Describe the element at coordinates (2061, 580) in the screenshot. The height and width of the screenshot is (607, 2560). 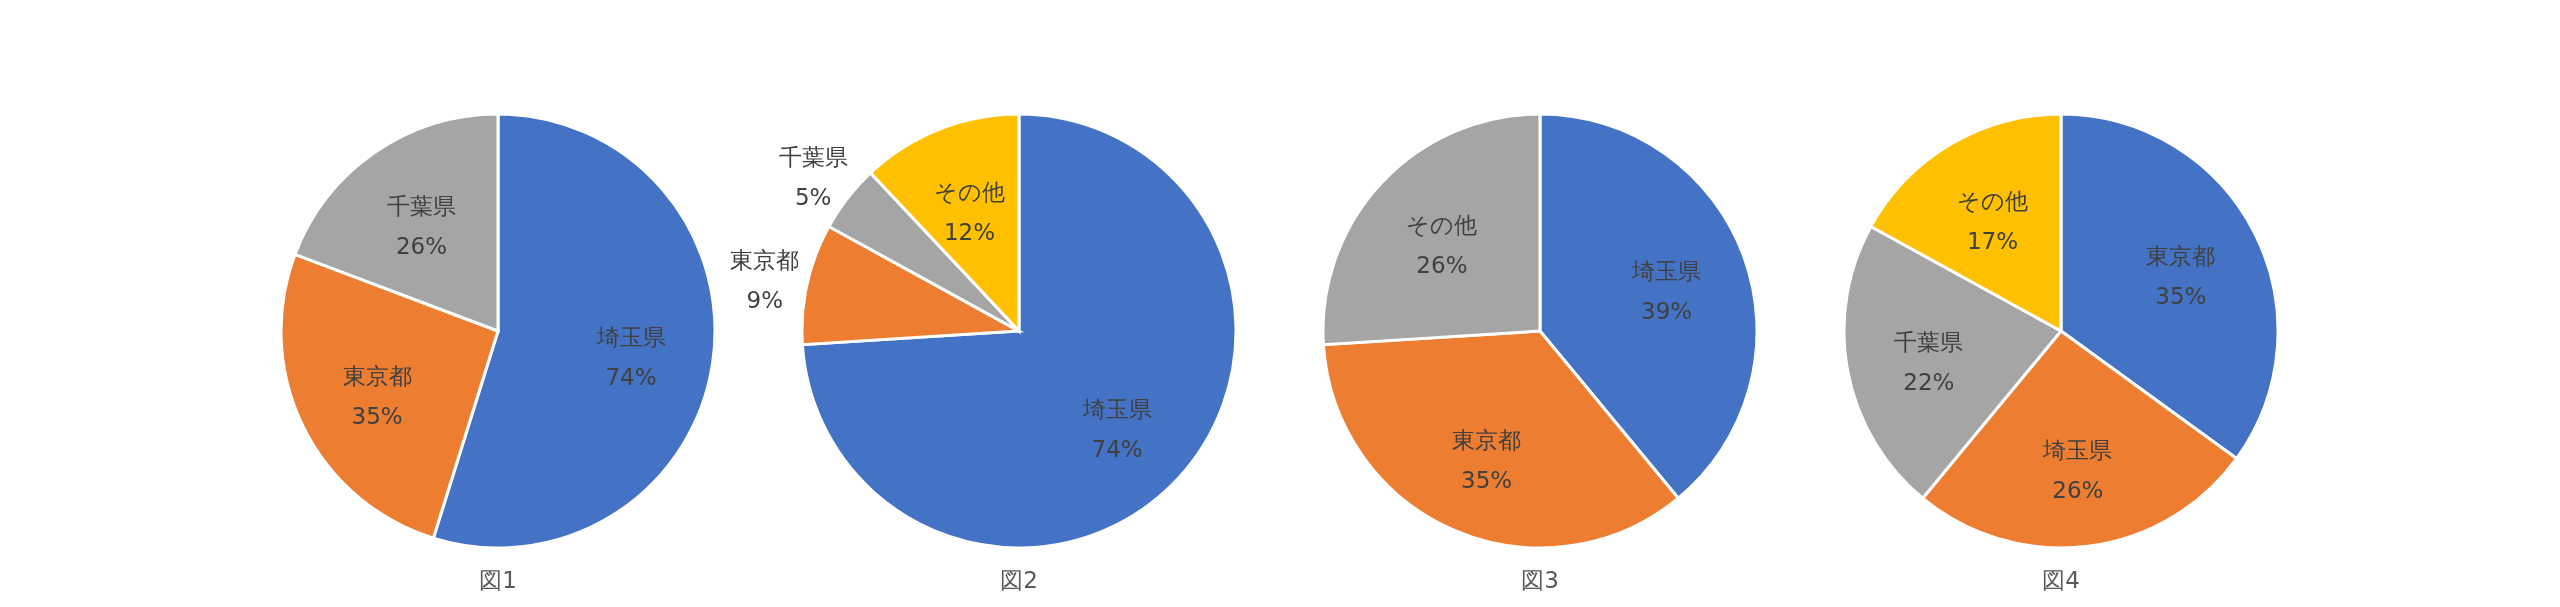
I see `text: 図4` at that location.